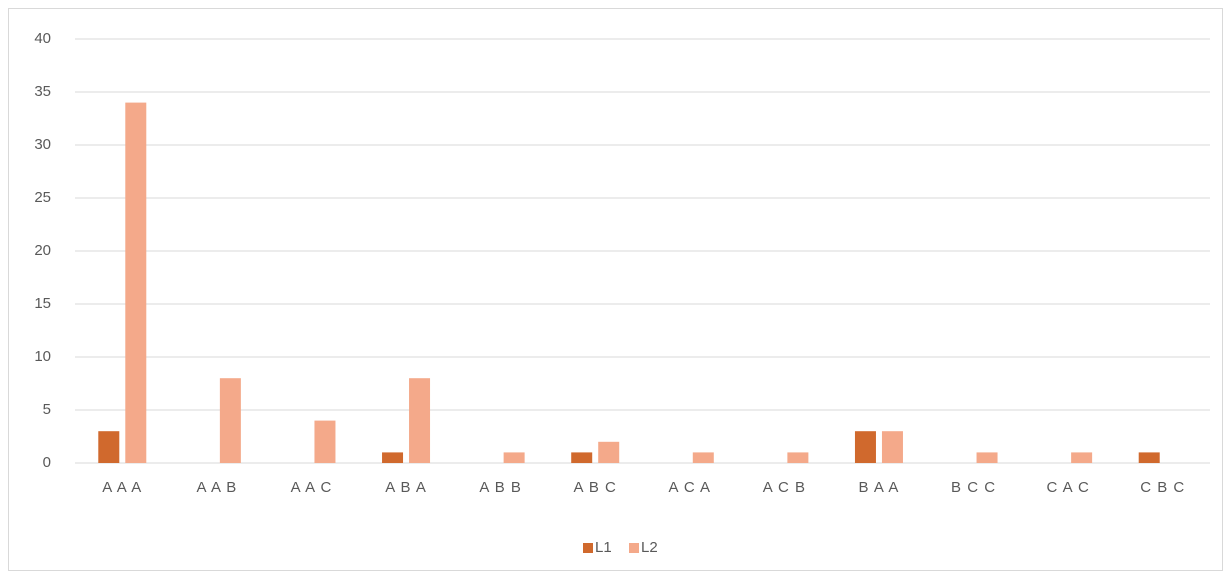 The height and width of the screenshot is (579, 1231). Describe the element at coordinates (603, 547) in the screenshot. I see `legend-label: L1` at that location.